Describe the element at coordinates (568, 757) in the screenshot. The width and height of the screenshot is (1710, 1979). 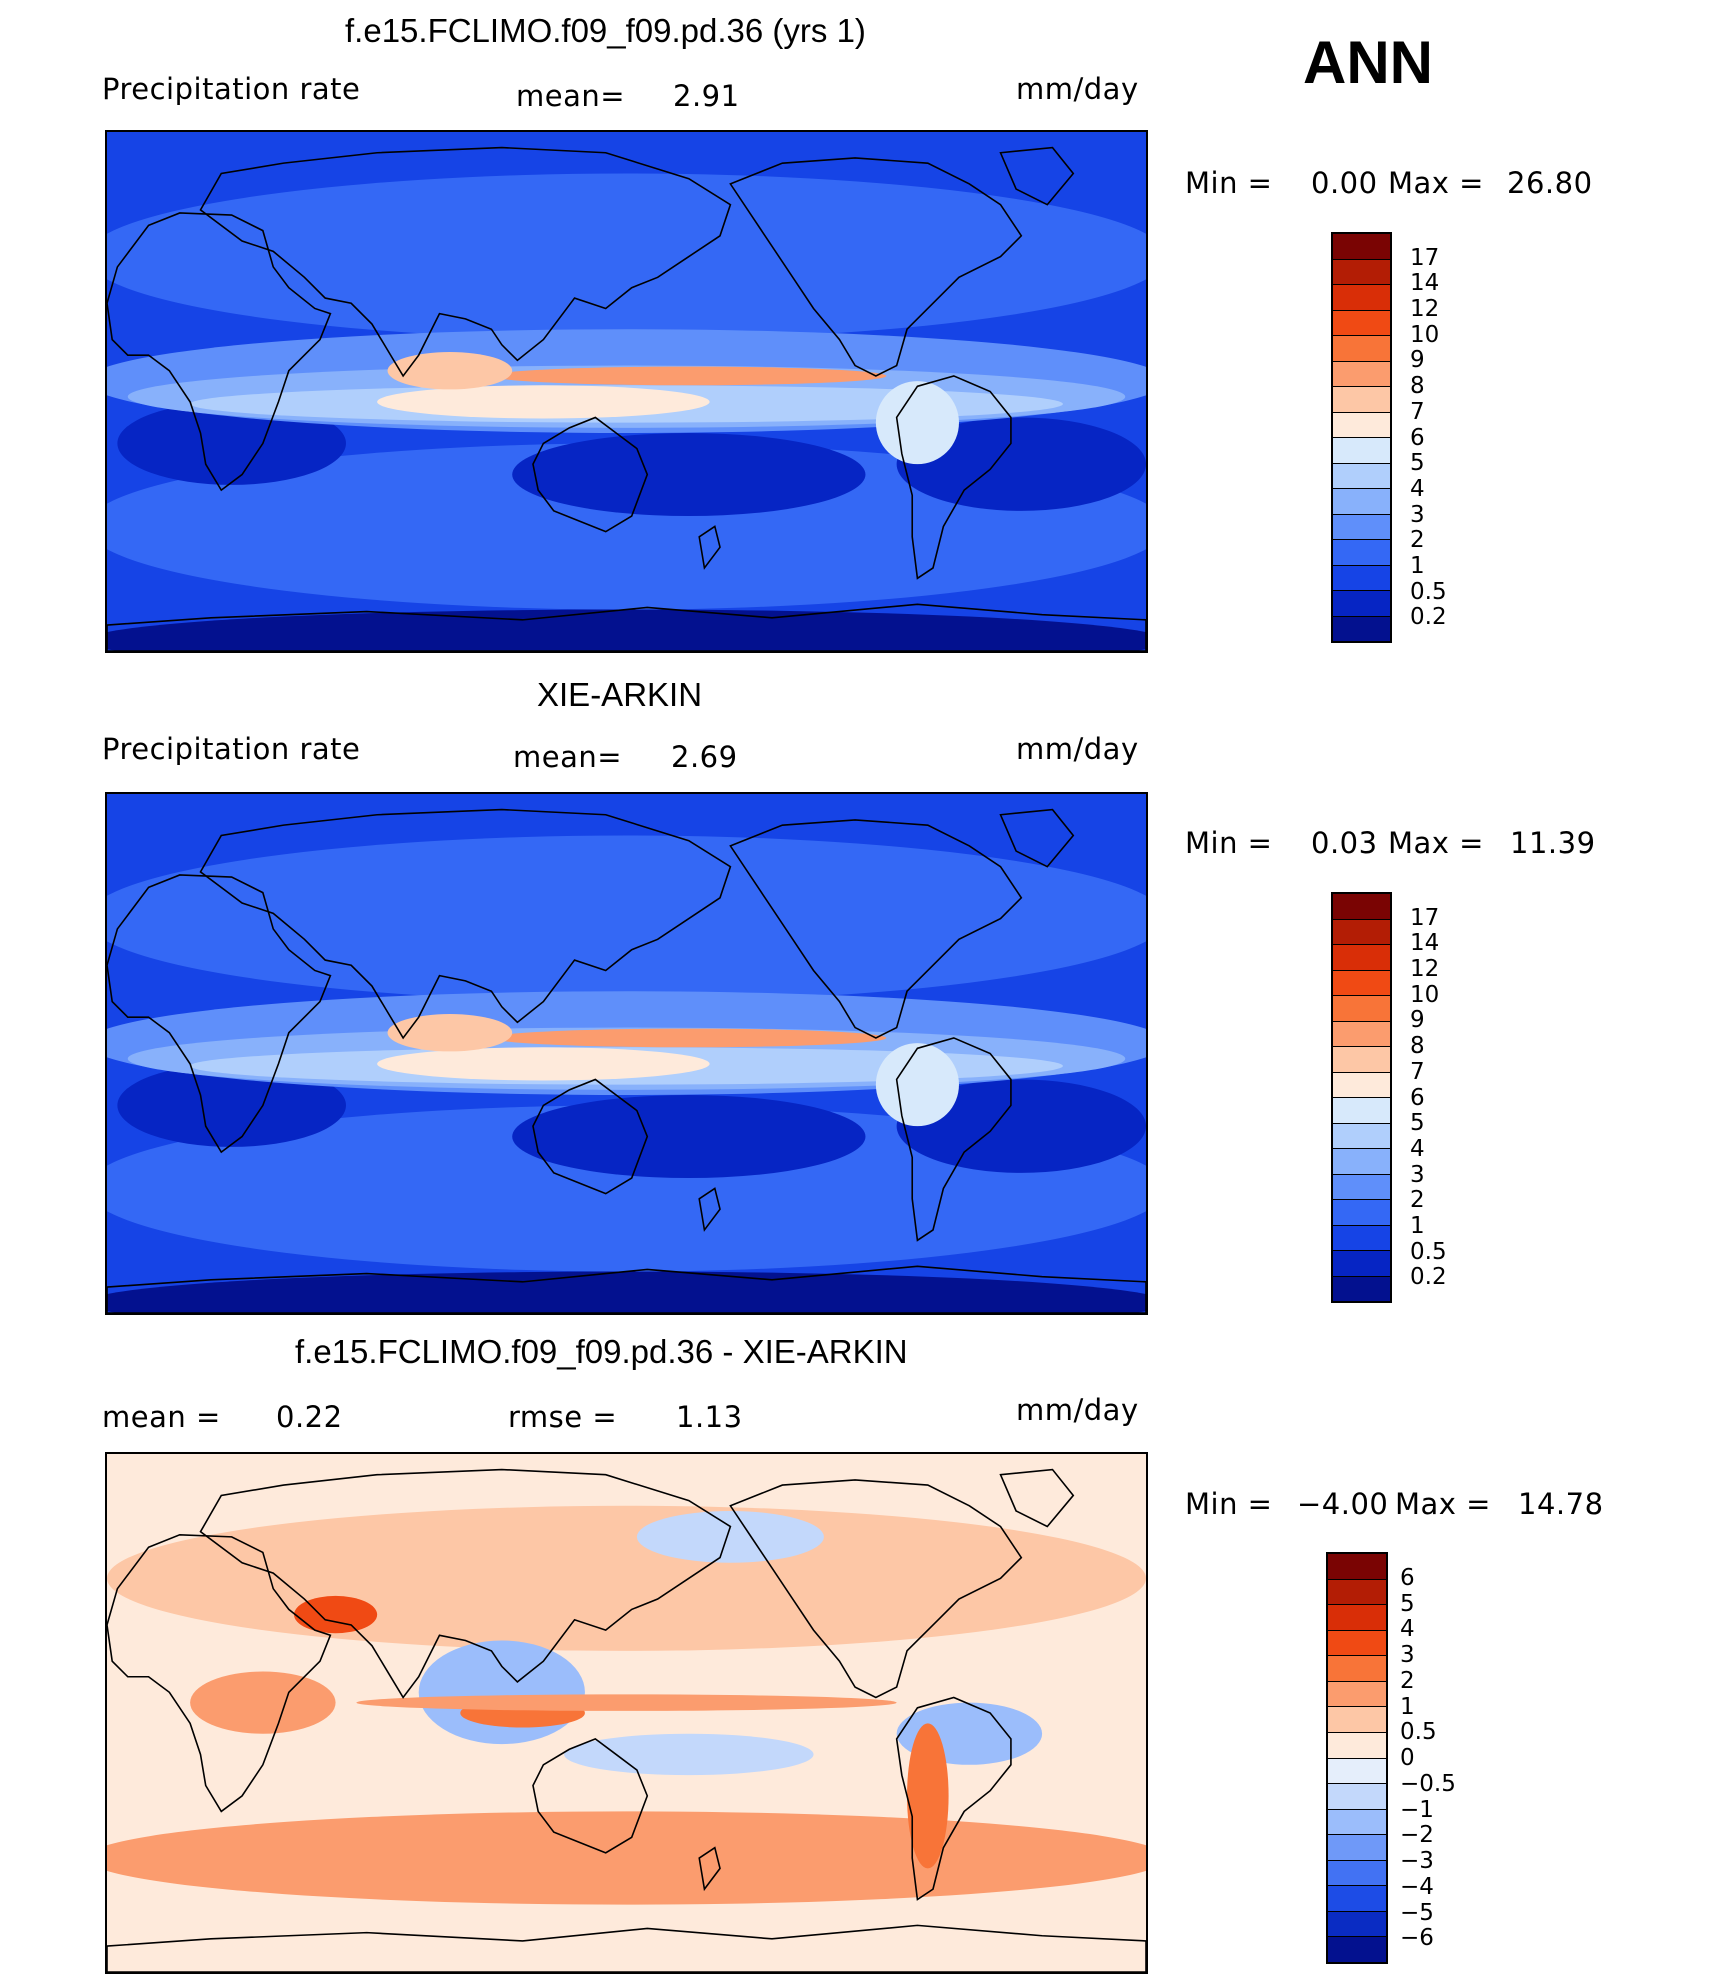
I see `panel-obs-mean-label: mean=` at that location.